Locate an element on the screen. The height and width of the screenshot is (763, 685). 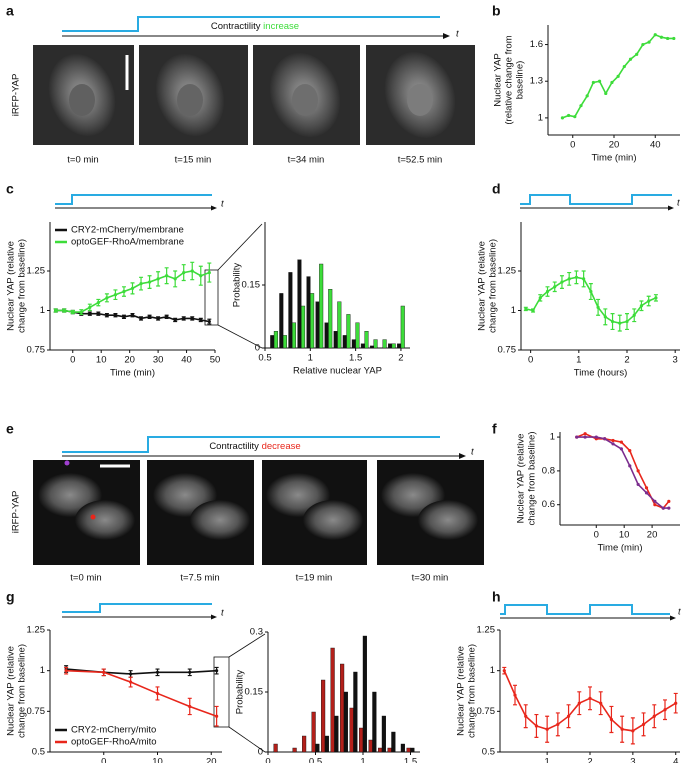
channel-label: iRFP-YAP is located at coordinates (16, 95).